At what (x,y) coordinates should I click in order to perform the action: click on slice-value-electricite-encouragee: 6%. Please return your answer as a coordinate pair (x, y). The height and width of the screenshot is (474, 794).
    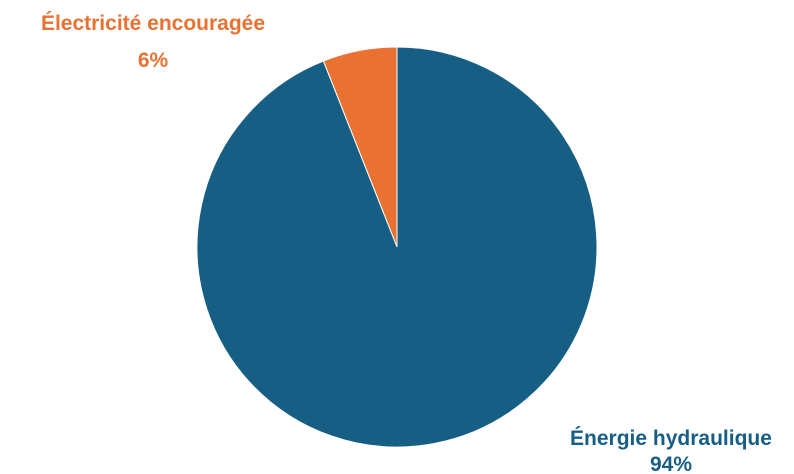
    Looking at the image, I should click on (153, 60).